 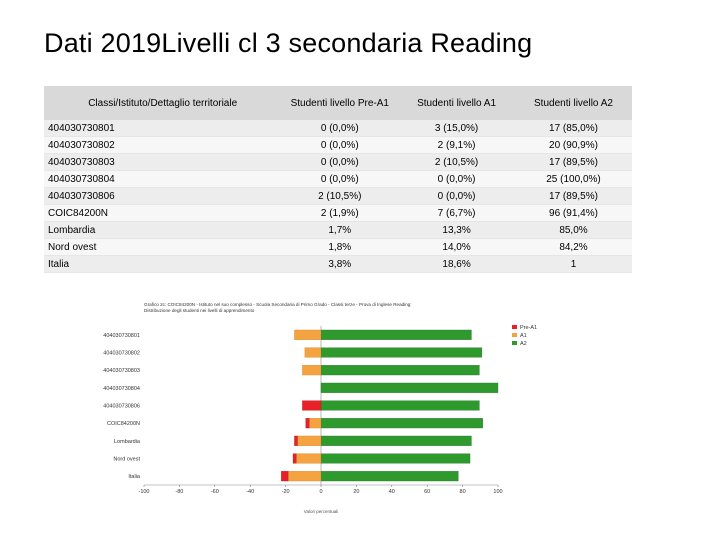 What do you see at coordinates (497, 492) in the screenshot?
I see `x-tick-label: 100` at bounding box center [497, 492].